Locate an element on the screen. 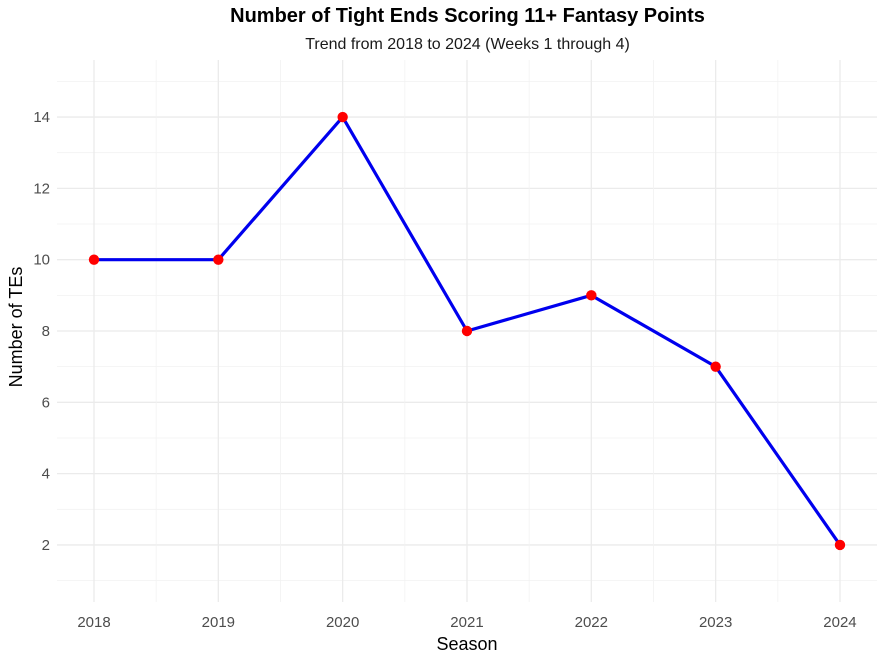  x-tick-label: 2023 is located at coordinates (715, 622).